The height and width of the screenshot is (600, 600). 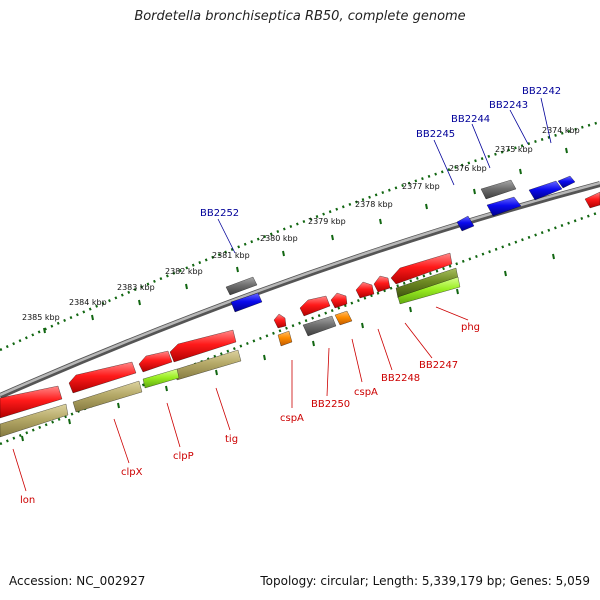 I want to click on gene-label-tig: tig, so click(x=231, y=439).